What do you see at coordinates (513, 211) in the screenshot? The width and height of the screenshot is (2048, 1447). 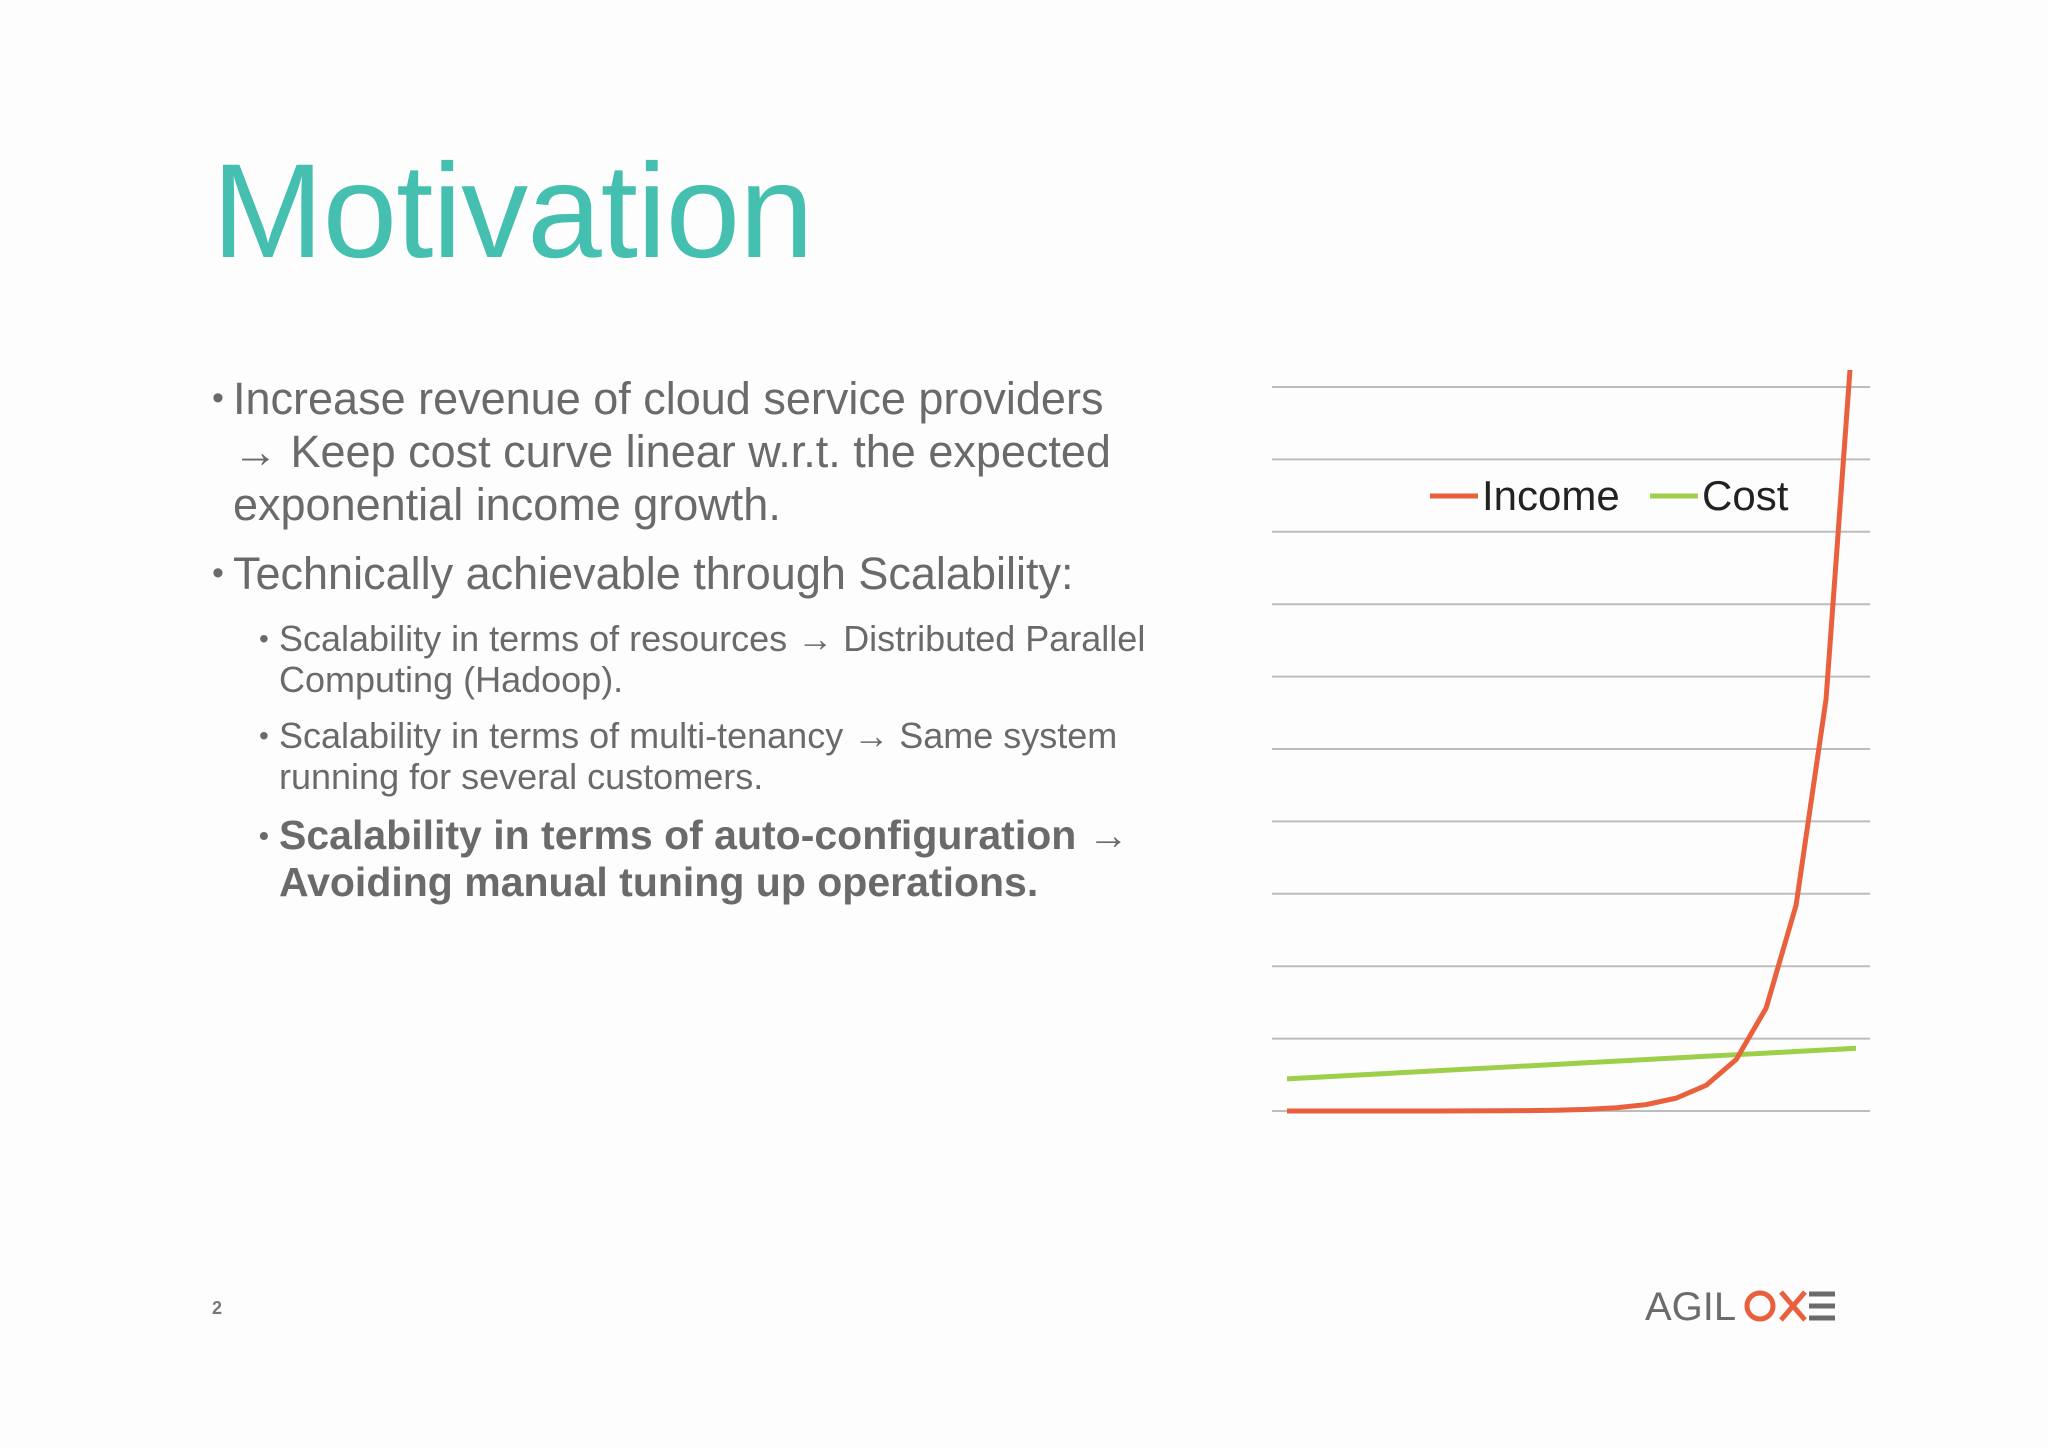 I see `slide-title: Motivation` at bounding box center [513, 211].